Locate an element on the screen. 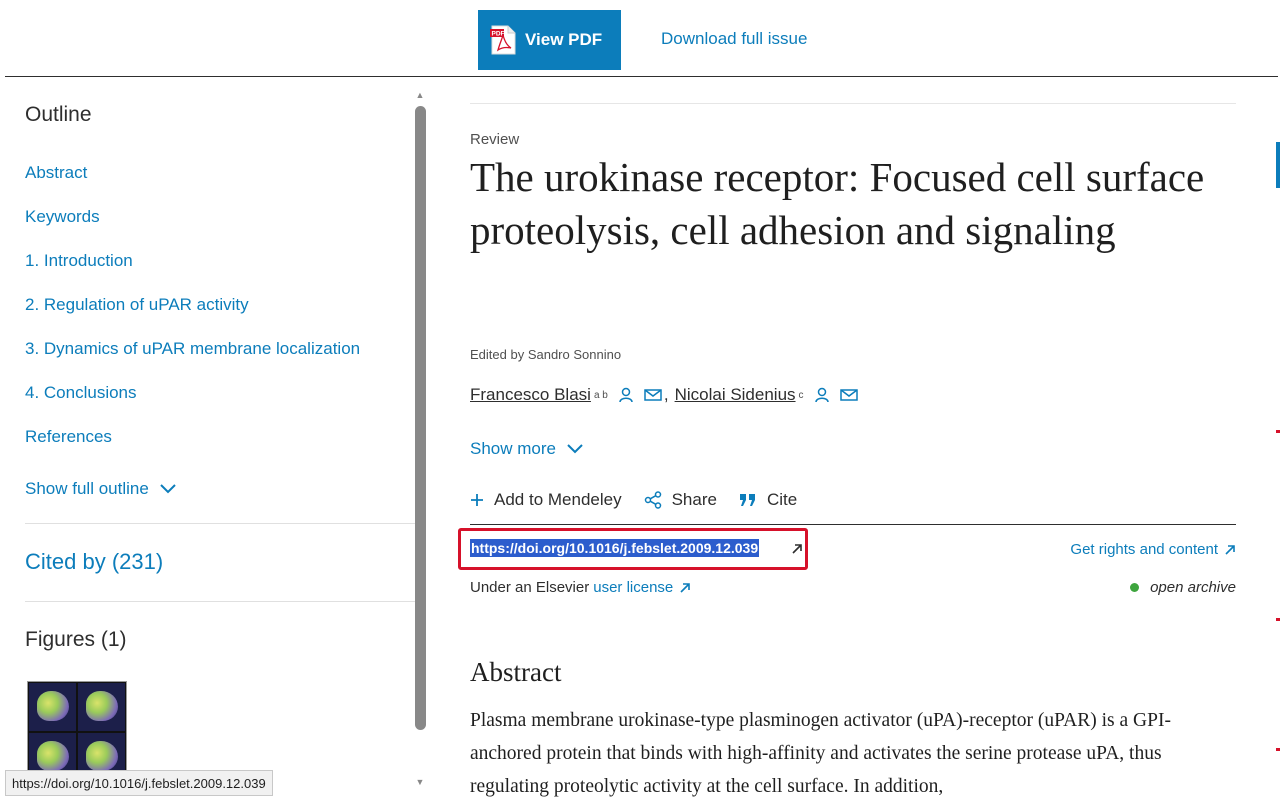 Image resolution: width=1280 pixels, height=803 pixels. cite-button: Cite is located at coordinates (768, 500).